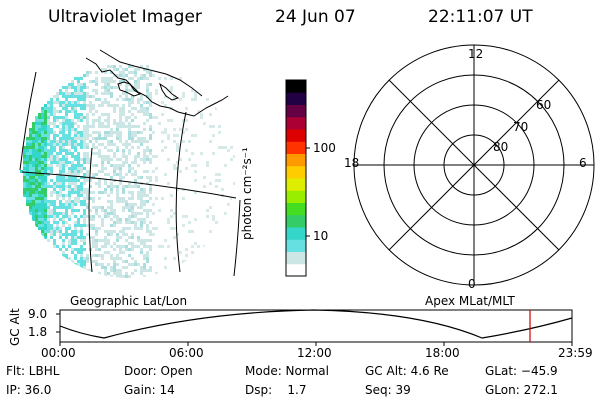 The width and height of the screenshot is (600, 400). What do you see at coordinates (247, 193) in the screenshot?
I see `colorbar-unit-label: photon cm⁻²s⁻¹` at bounding box center [247, 193].